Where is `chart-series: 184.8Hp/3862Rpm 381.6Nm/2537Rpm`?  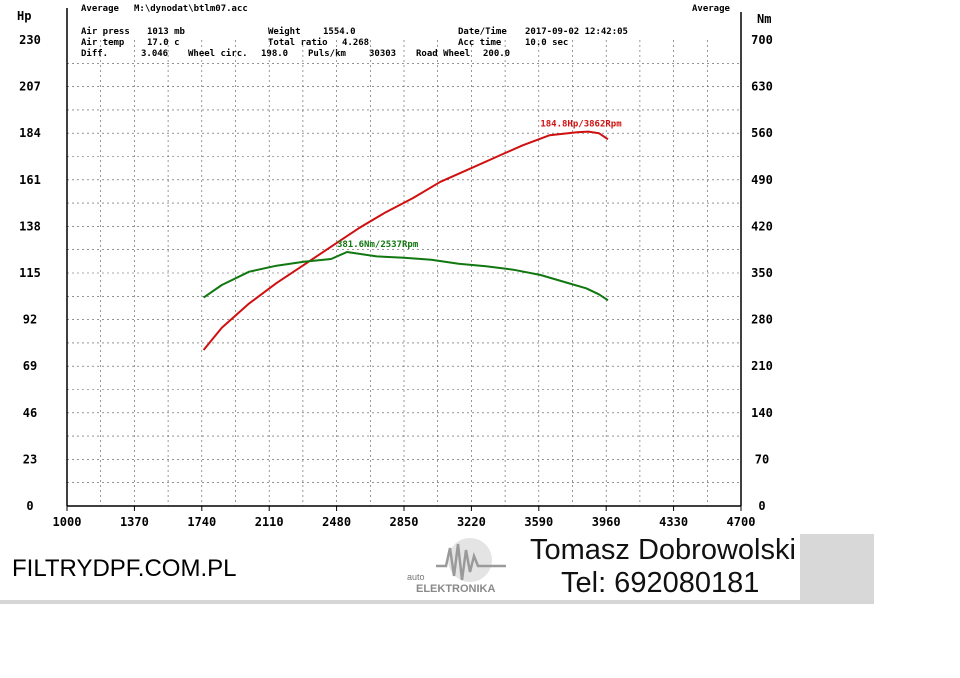 chart-series: 184.8Hp/3862Rpm 381.6Nm/2537Rpm is located at coordinates (412, 235).